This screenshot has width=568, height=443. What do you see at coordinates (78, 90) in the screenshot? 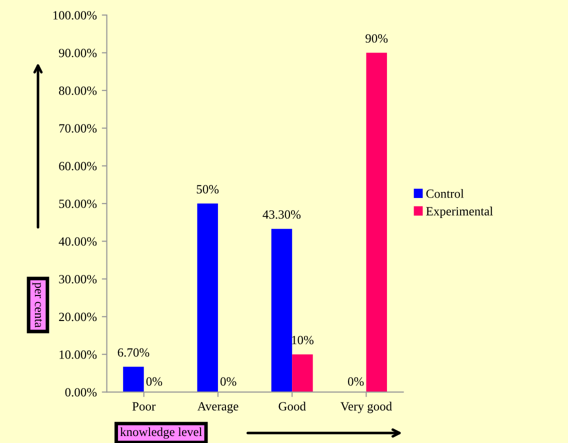
I see `y-tick-label: 80.00%` at bounding box center [78, 90].